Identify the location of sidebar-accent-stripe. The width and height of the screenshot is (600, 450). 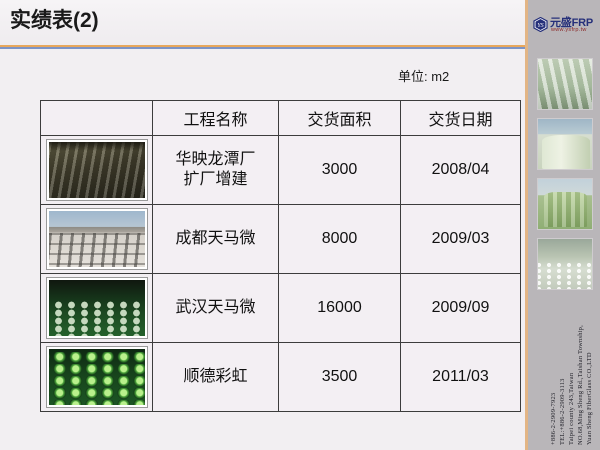
(526, 225).